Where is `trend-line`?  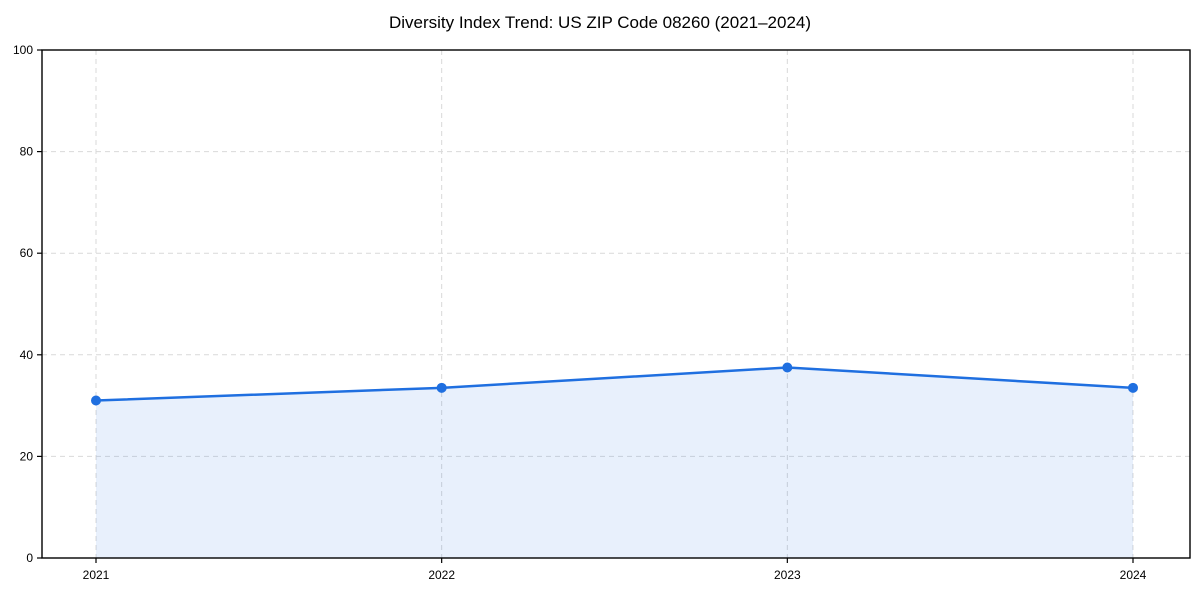 trend-line is located at coordinates (614, 384).